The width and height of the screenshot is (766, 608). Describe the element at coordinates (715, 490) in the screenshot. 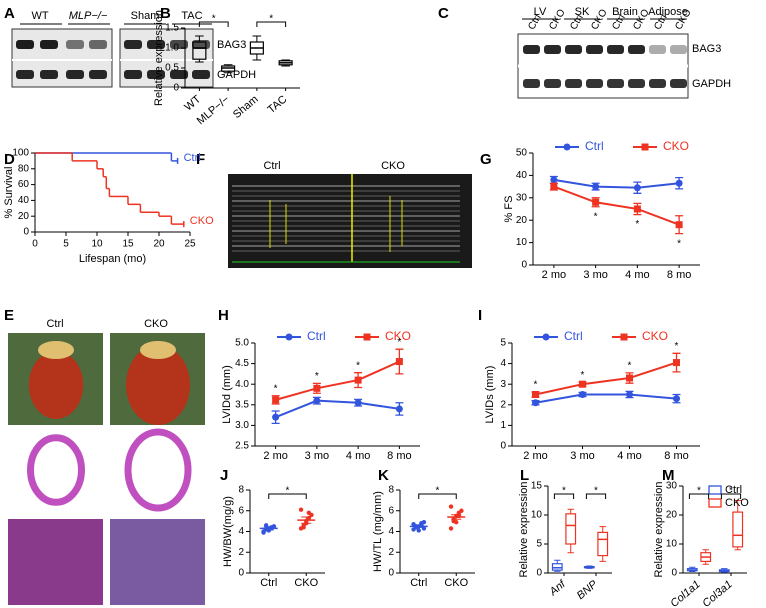

I see `legend-swatch` at that location.